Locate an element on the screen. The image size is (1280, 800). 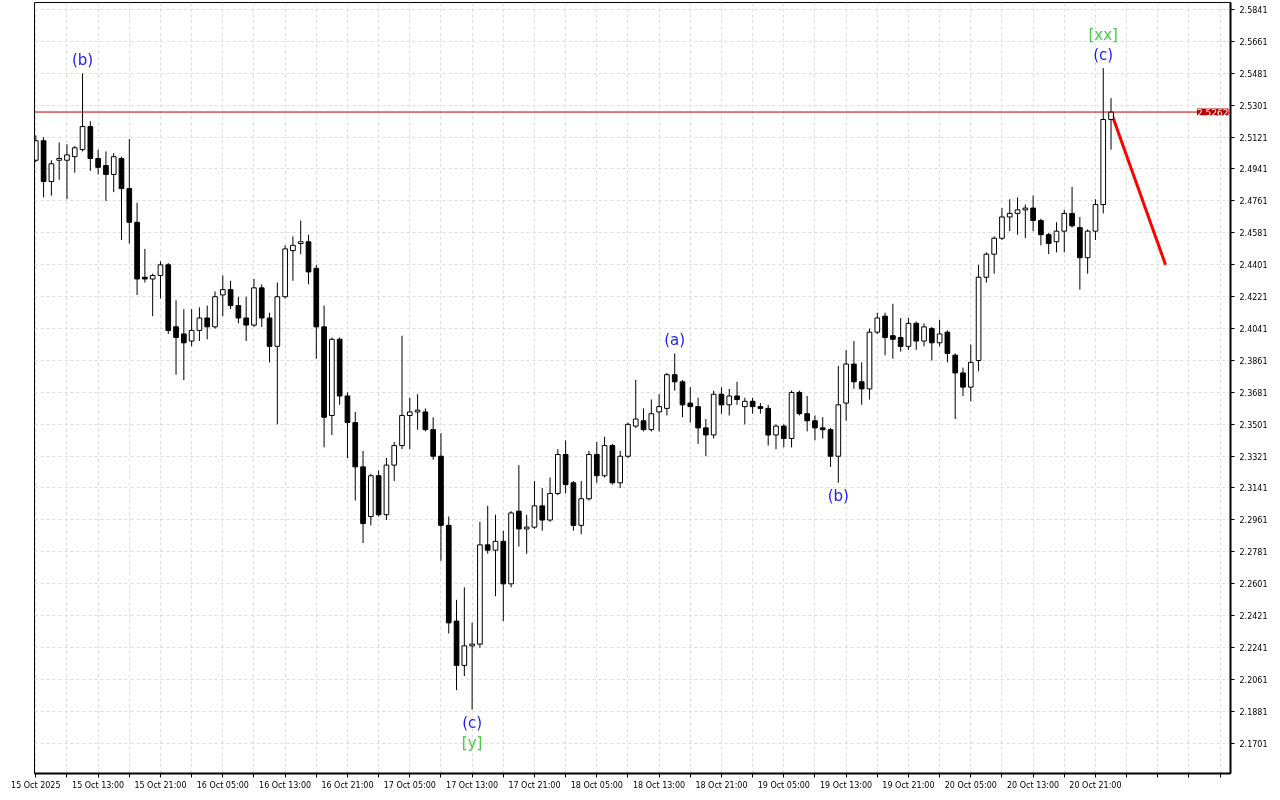
y-tick-label: 2.2781 is located at coordinates (1253, 553).